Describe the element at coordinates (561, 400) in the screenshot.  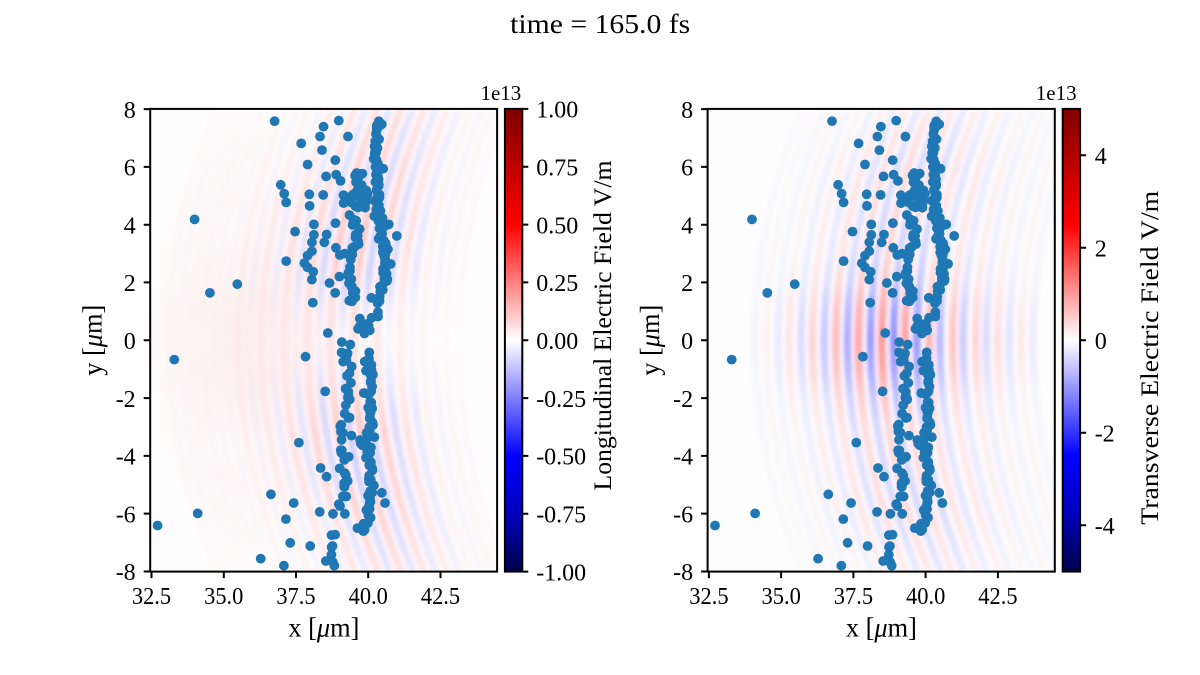
I see `svg-text: -0.25` at that location.